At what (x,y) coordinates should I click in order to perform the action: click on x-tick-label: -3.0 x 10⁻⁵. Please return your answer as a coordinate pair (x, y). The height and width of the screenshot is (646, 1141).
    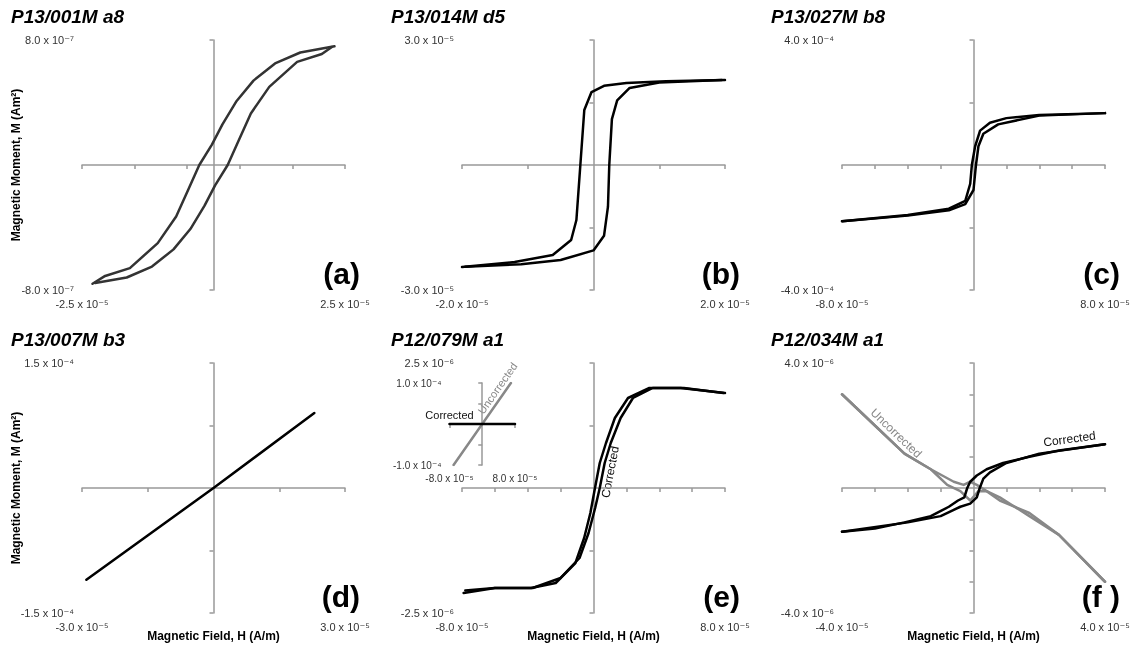
    Looking at the image, I should click on (82, 626).